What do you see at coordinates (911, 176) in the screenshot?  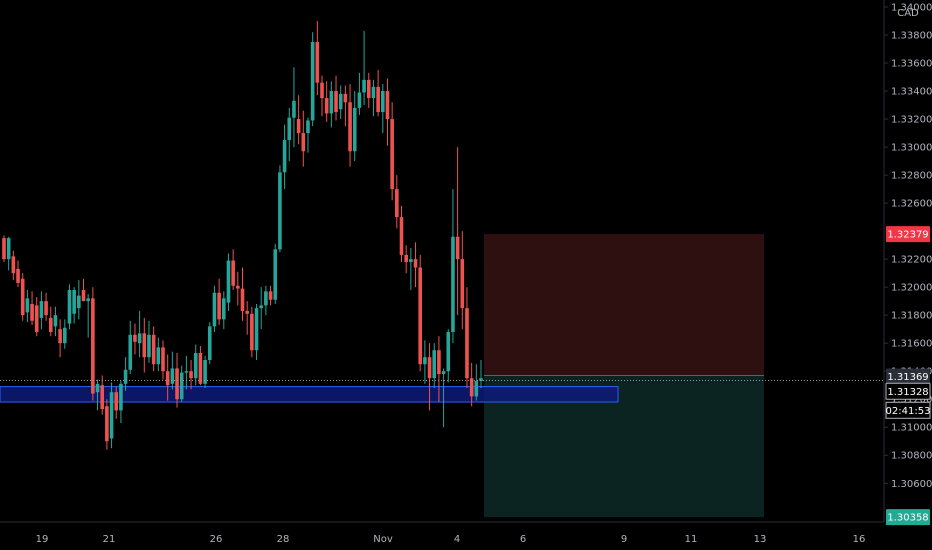 I see `y-tick-label: 1.32800` at bounding box center [911, 176].